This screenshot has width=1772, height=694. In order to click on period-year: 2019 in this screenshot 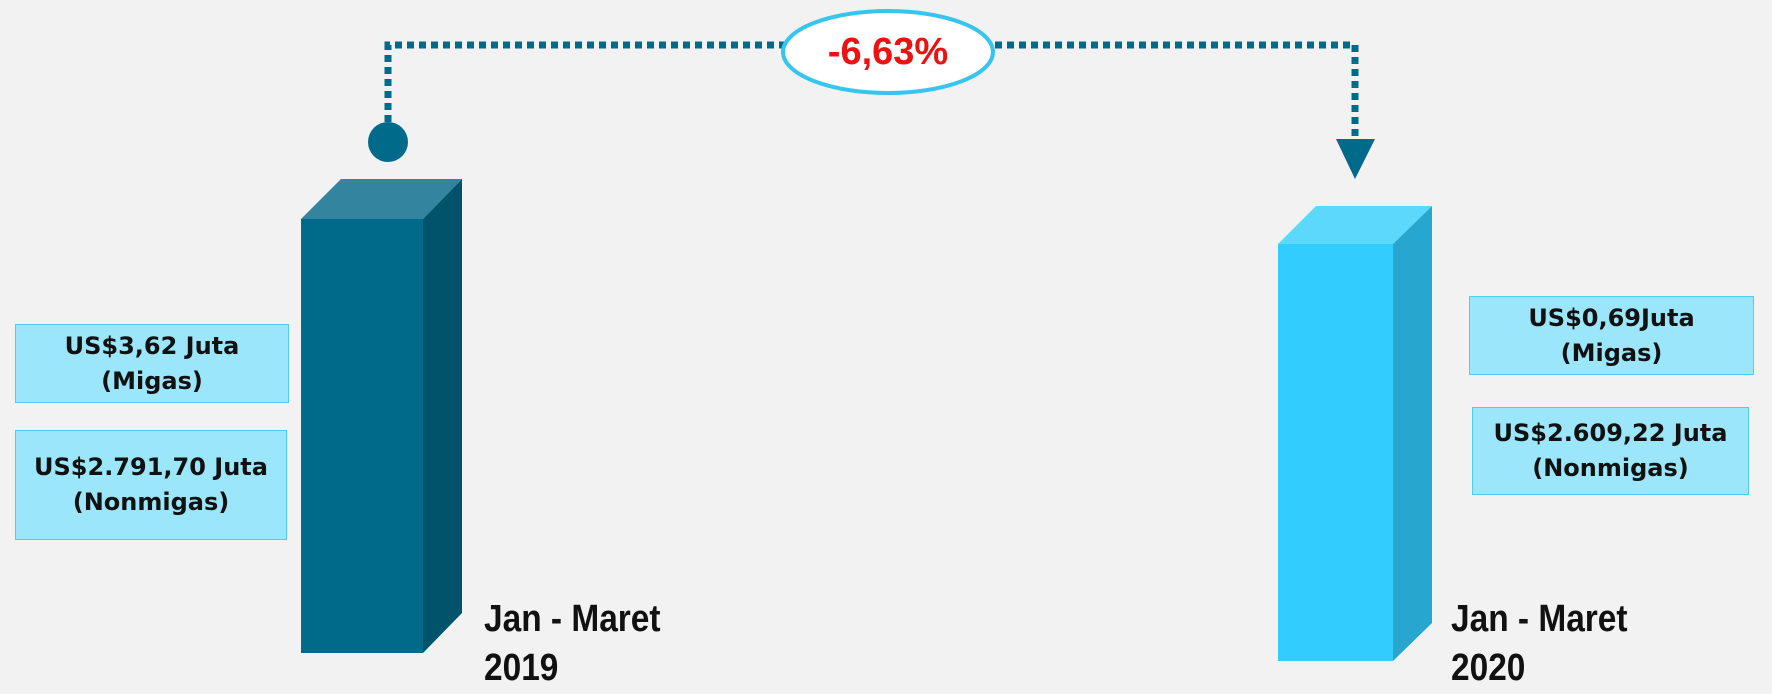, I will do `click(521, 668)`.